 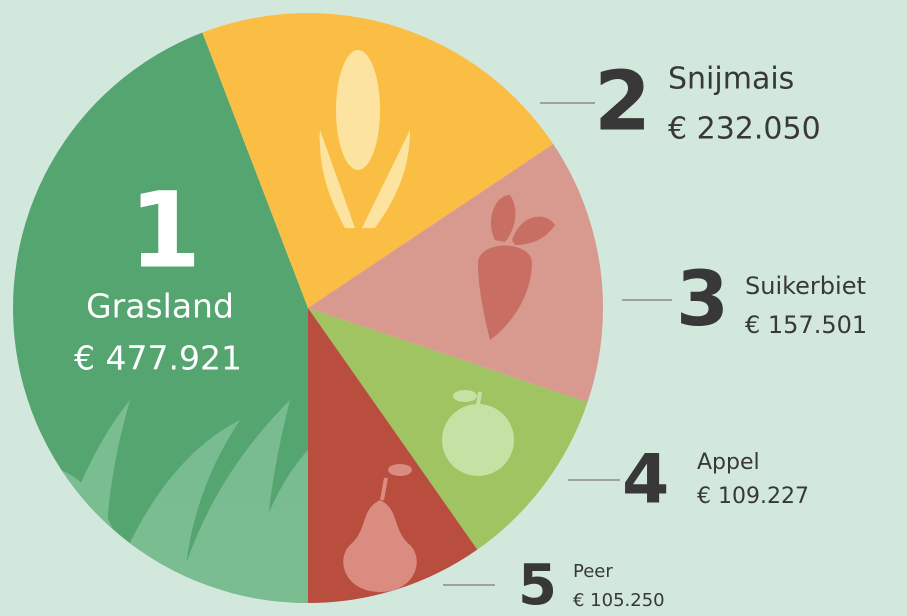 I want to click on category-label: Appel, so click(x=728, y=462).